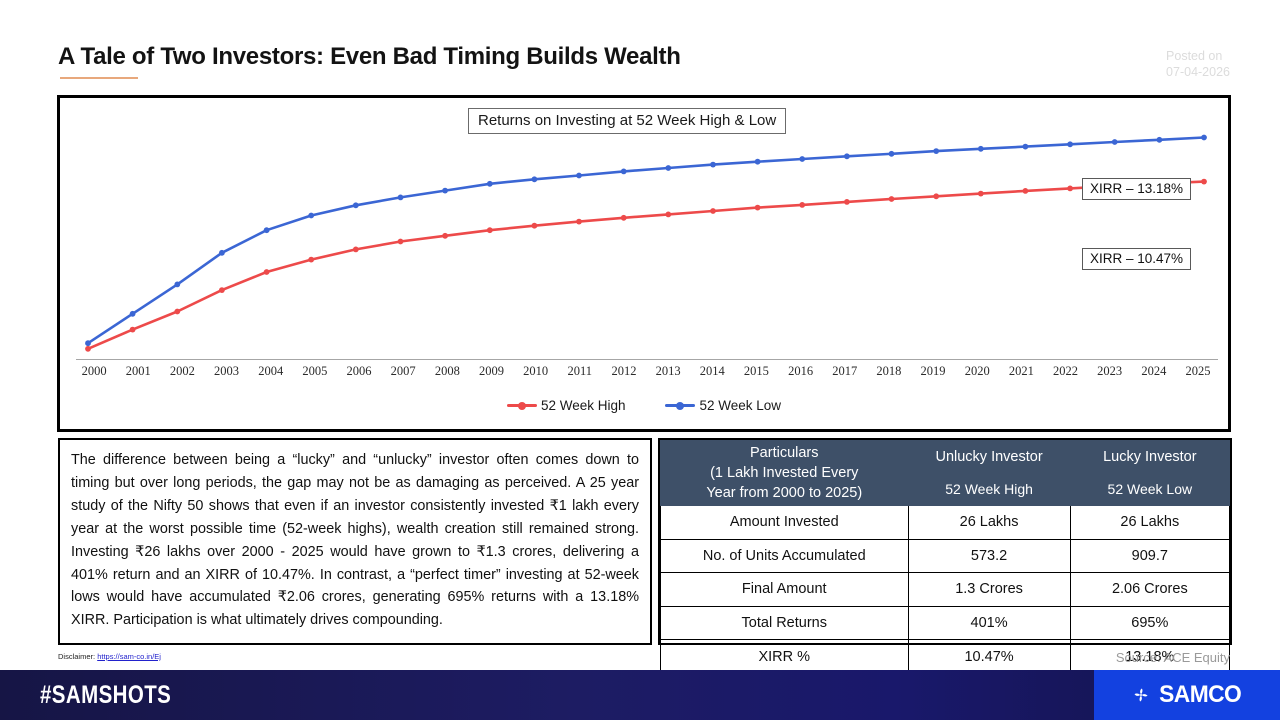  Describe the element at coordinates (668, 371) in the screenshot. I see `x-tick-2013: 2013` at that location.